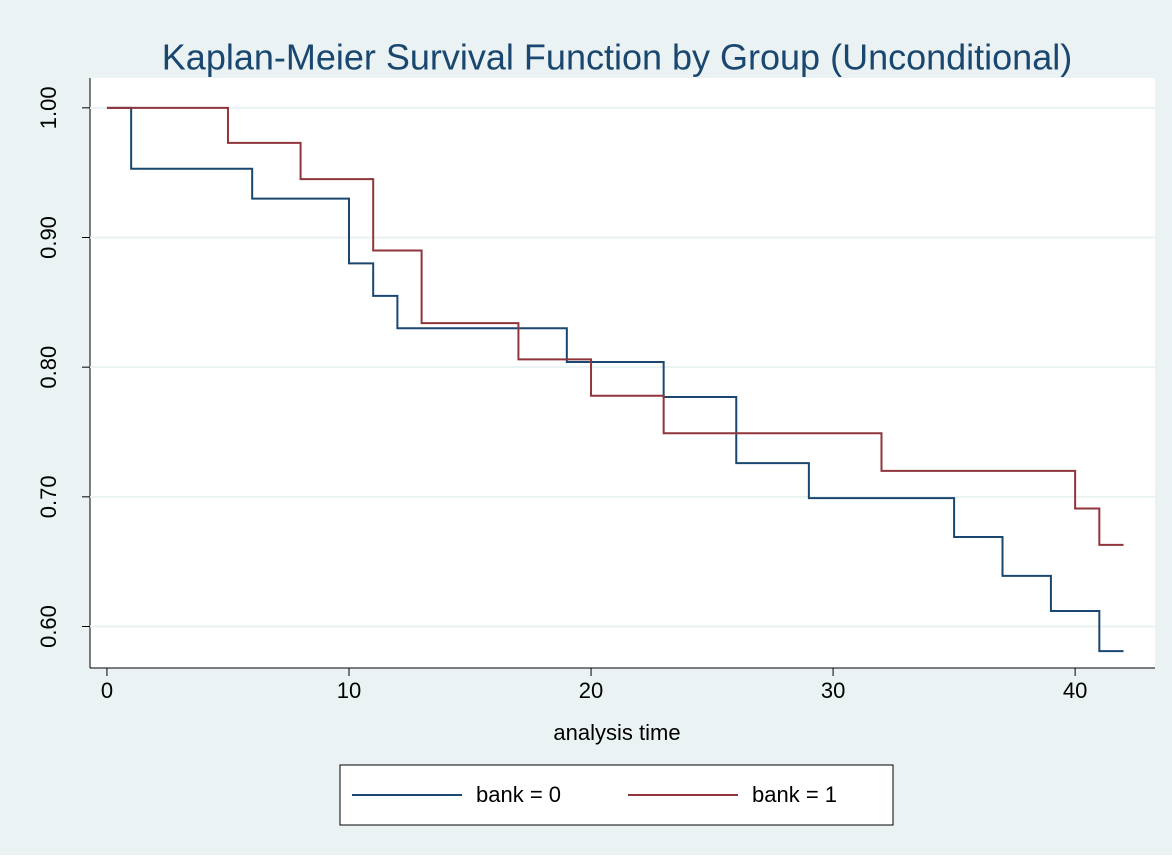  I want to click on y-tick-label: 0.90, so click(48, 237).